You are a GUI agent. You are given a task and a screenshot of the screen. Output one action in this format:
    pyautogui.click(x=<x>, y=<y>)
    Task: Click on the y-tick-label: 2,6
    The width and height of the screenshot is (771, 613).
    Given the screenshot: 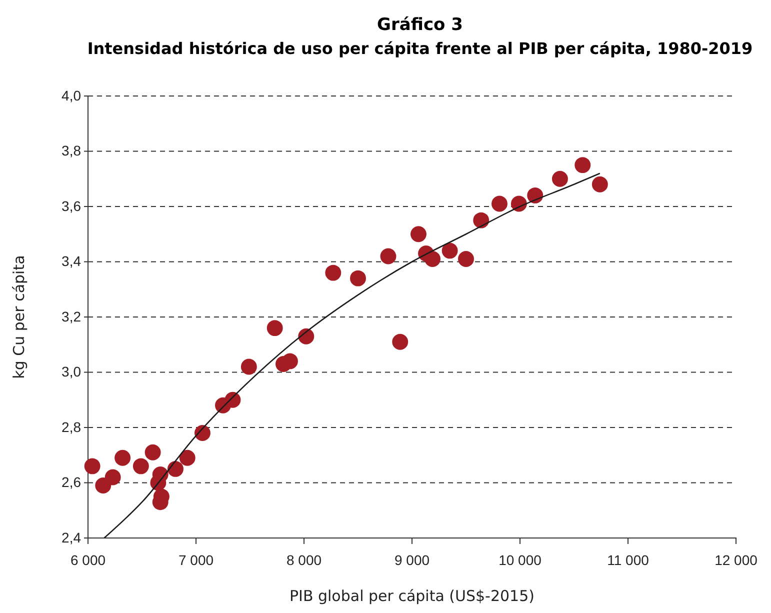 What is the action you would take?
    pyautogui.click(x=72, y=482)
    